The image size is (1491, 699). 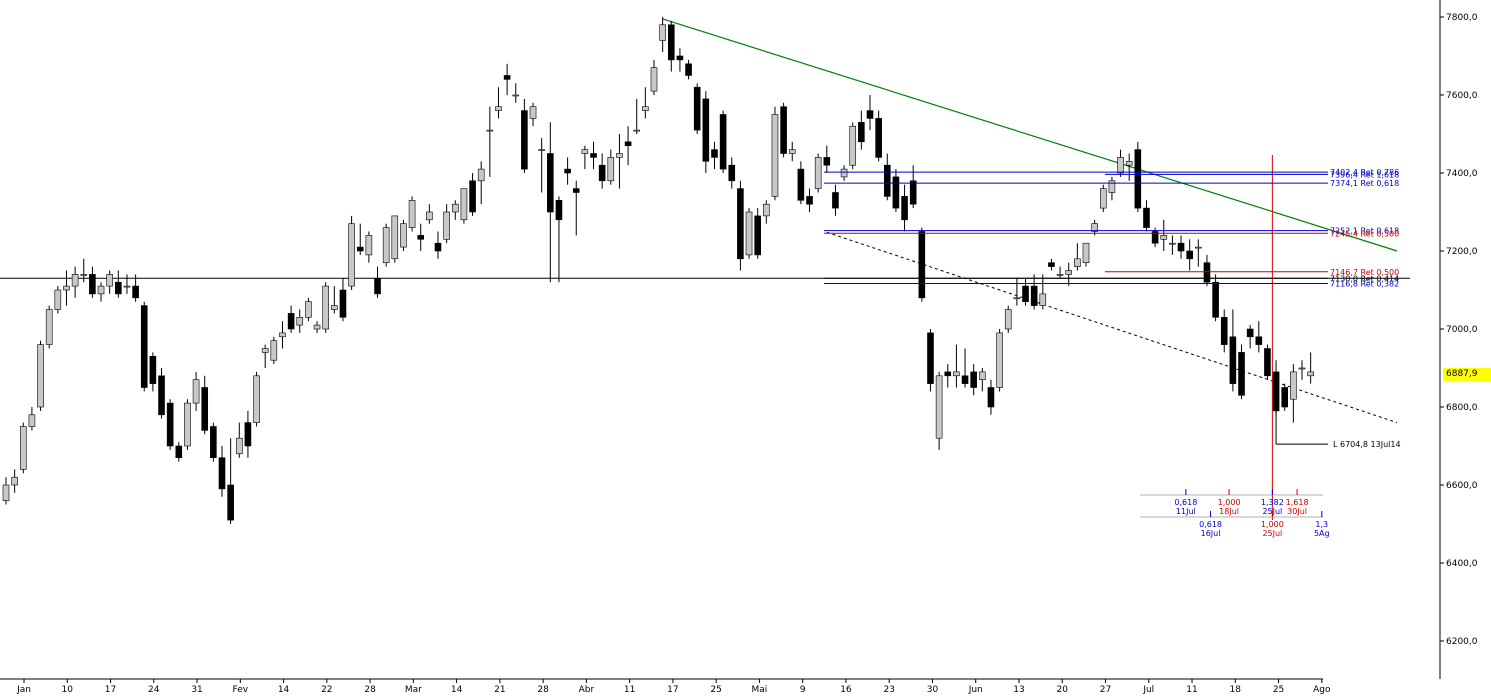 What do you see at coordinates (499, 690) in the screenshot?
I see `x-tick-label: 21` at bounding box center [499, 690].